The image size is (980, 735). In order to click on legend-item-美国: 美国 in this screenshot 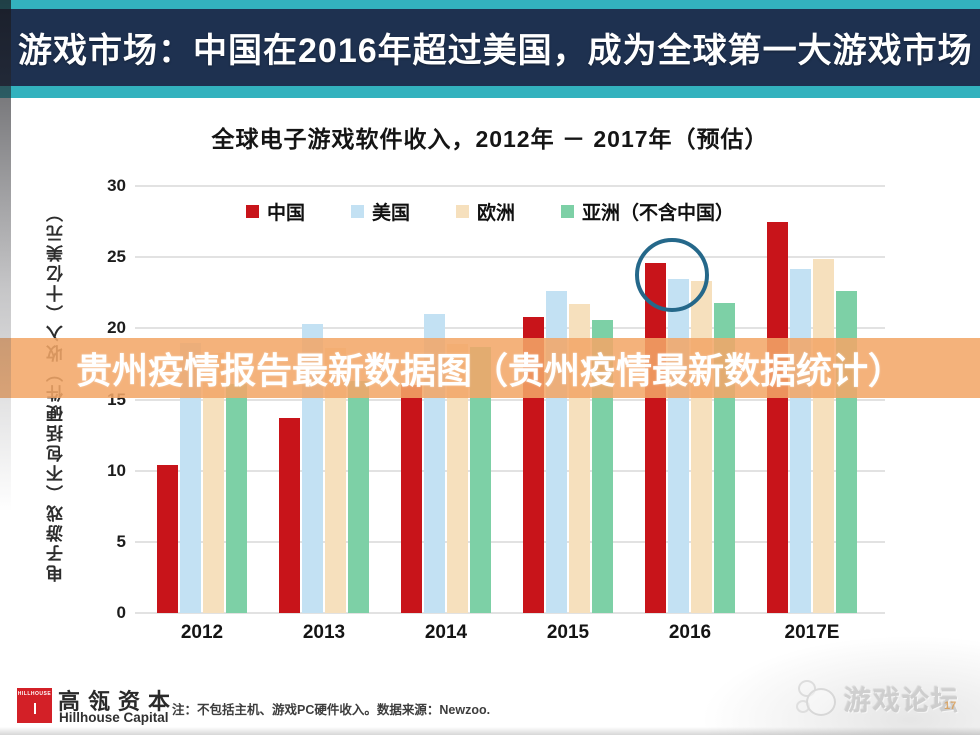, I will do `click(380, 211)`.